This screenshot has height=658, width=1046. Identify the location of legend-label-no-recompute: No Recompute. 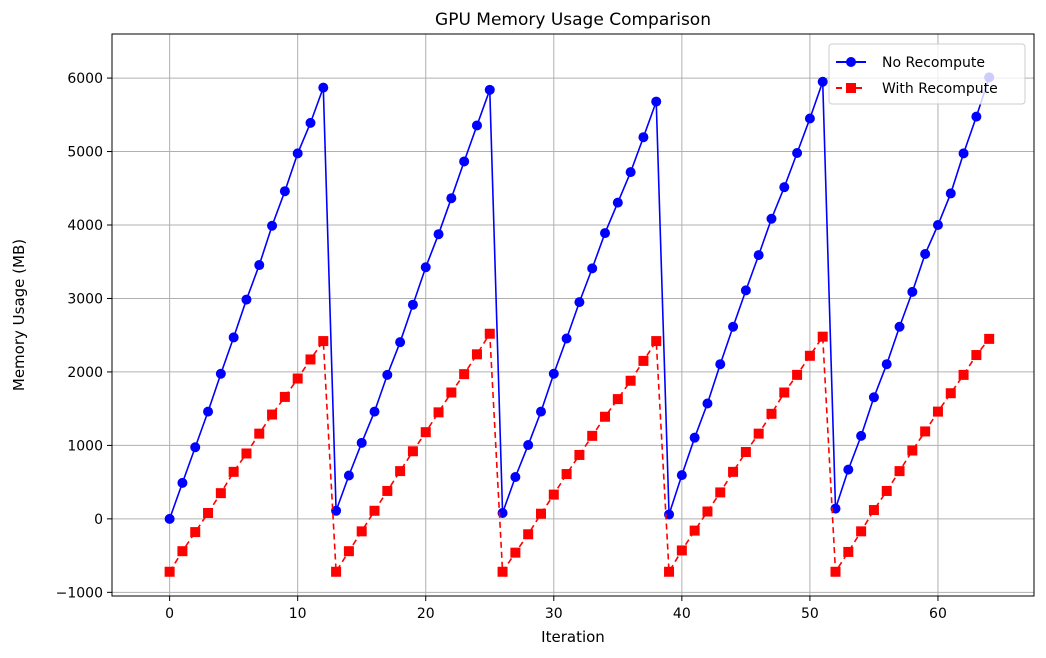
(933, 63).